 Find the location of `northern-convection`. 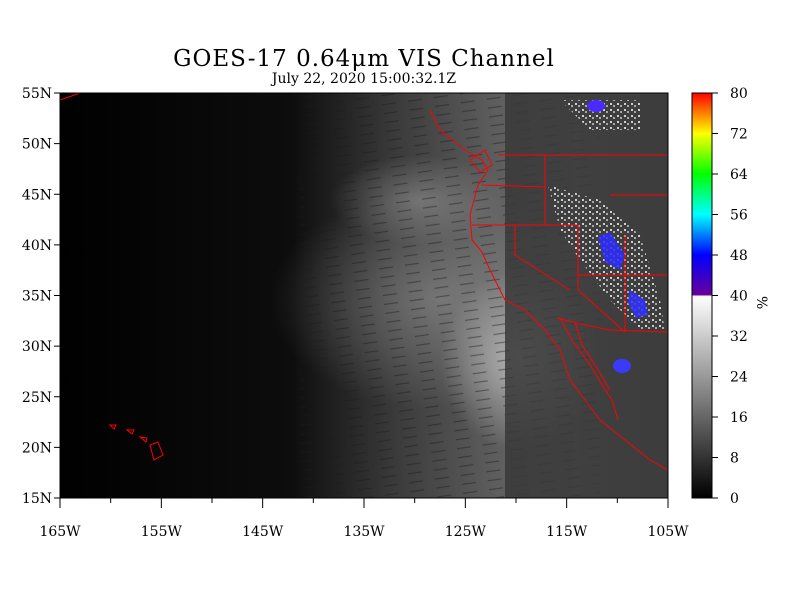

northern-convection is located at coordinates (600, 115).